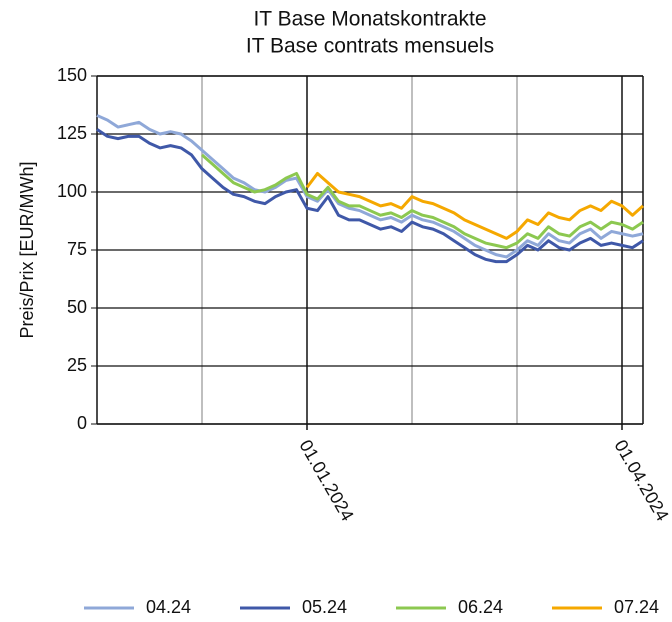 This screenshot has height=622, width=672. I want to click on legend-label: 04.24, so click(168, 607).